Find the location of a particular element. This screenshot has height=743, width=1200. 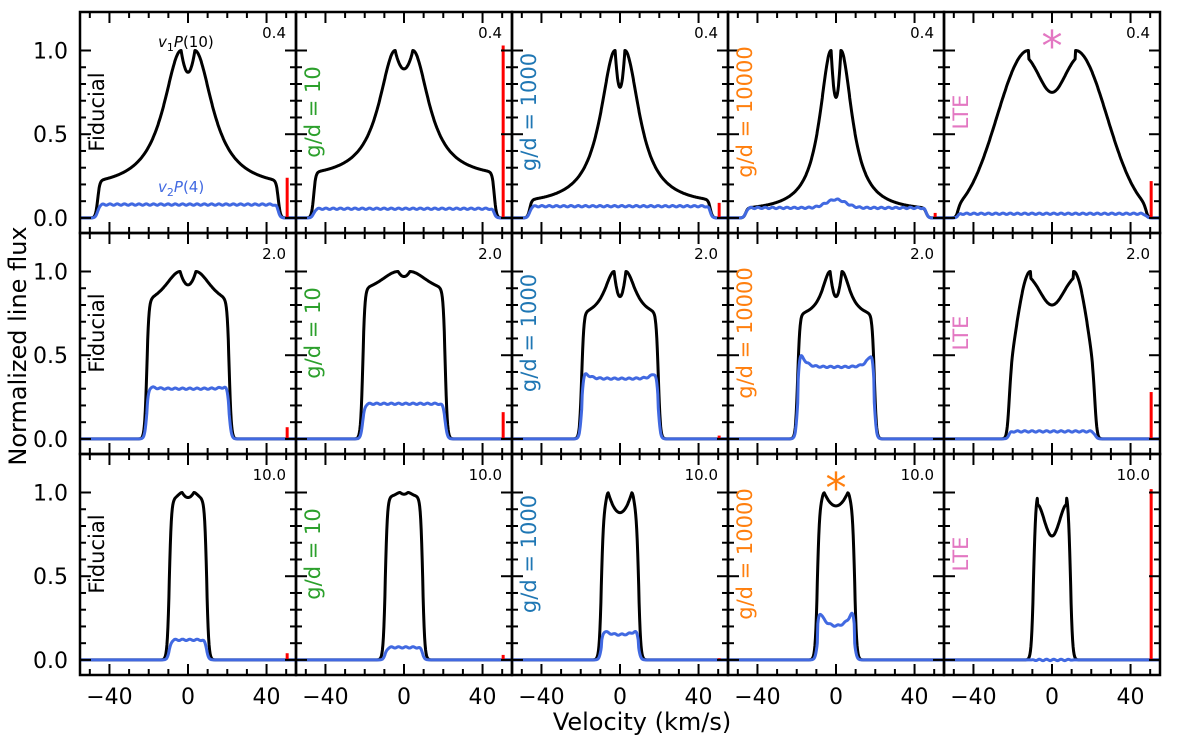

v1-line-r0-c2 is located at coordinates (620, 134).